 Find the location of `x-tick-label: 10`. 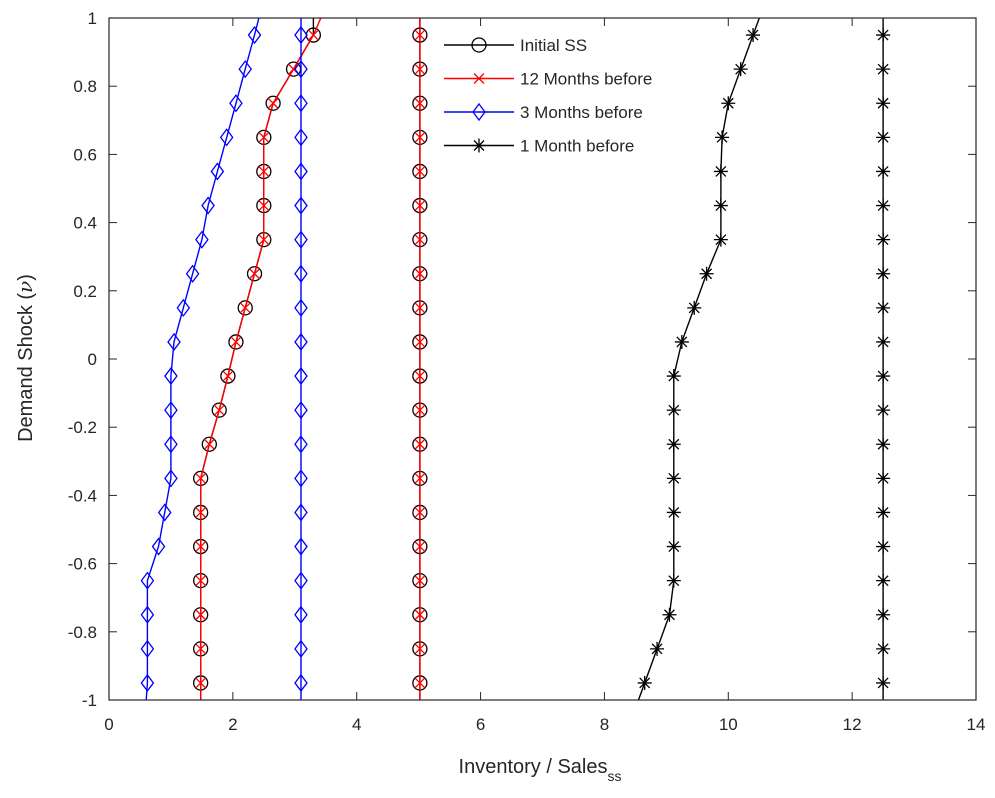

x-tick-label: 10 is located at coordinates (728, 724).